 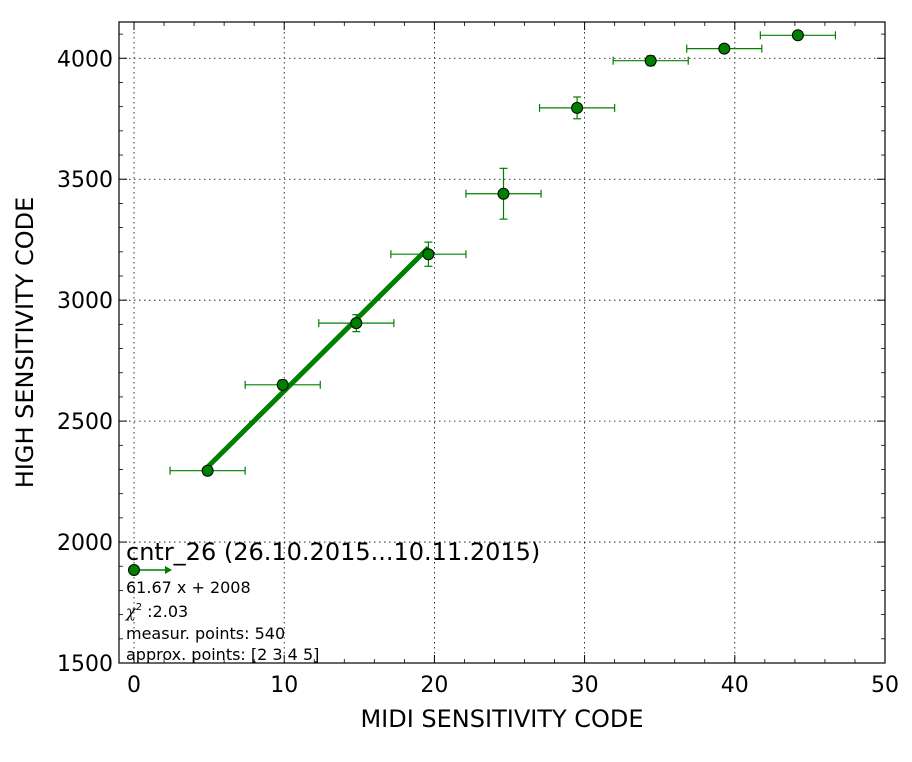 I want to click on chi-symbol: χ, so click(x=131, y=611).